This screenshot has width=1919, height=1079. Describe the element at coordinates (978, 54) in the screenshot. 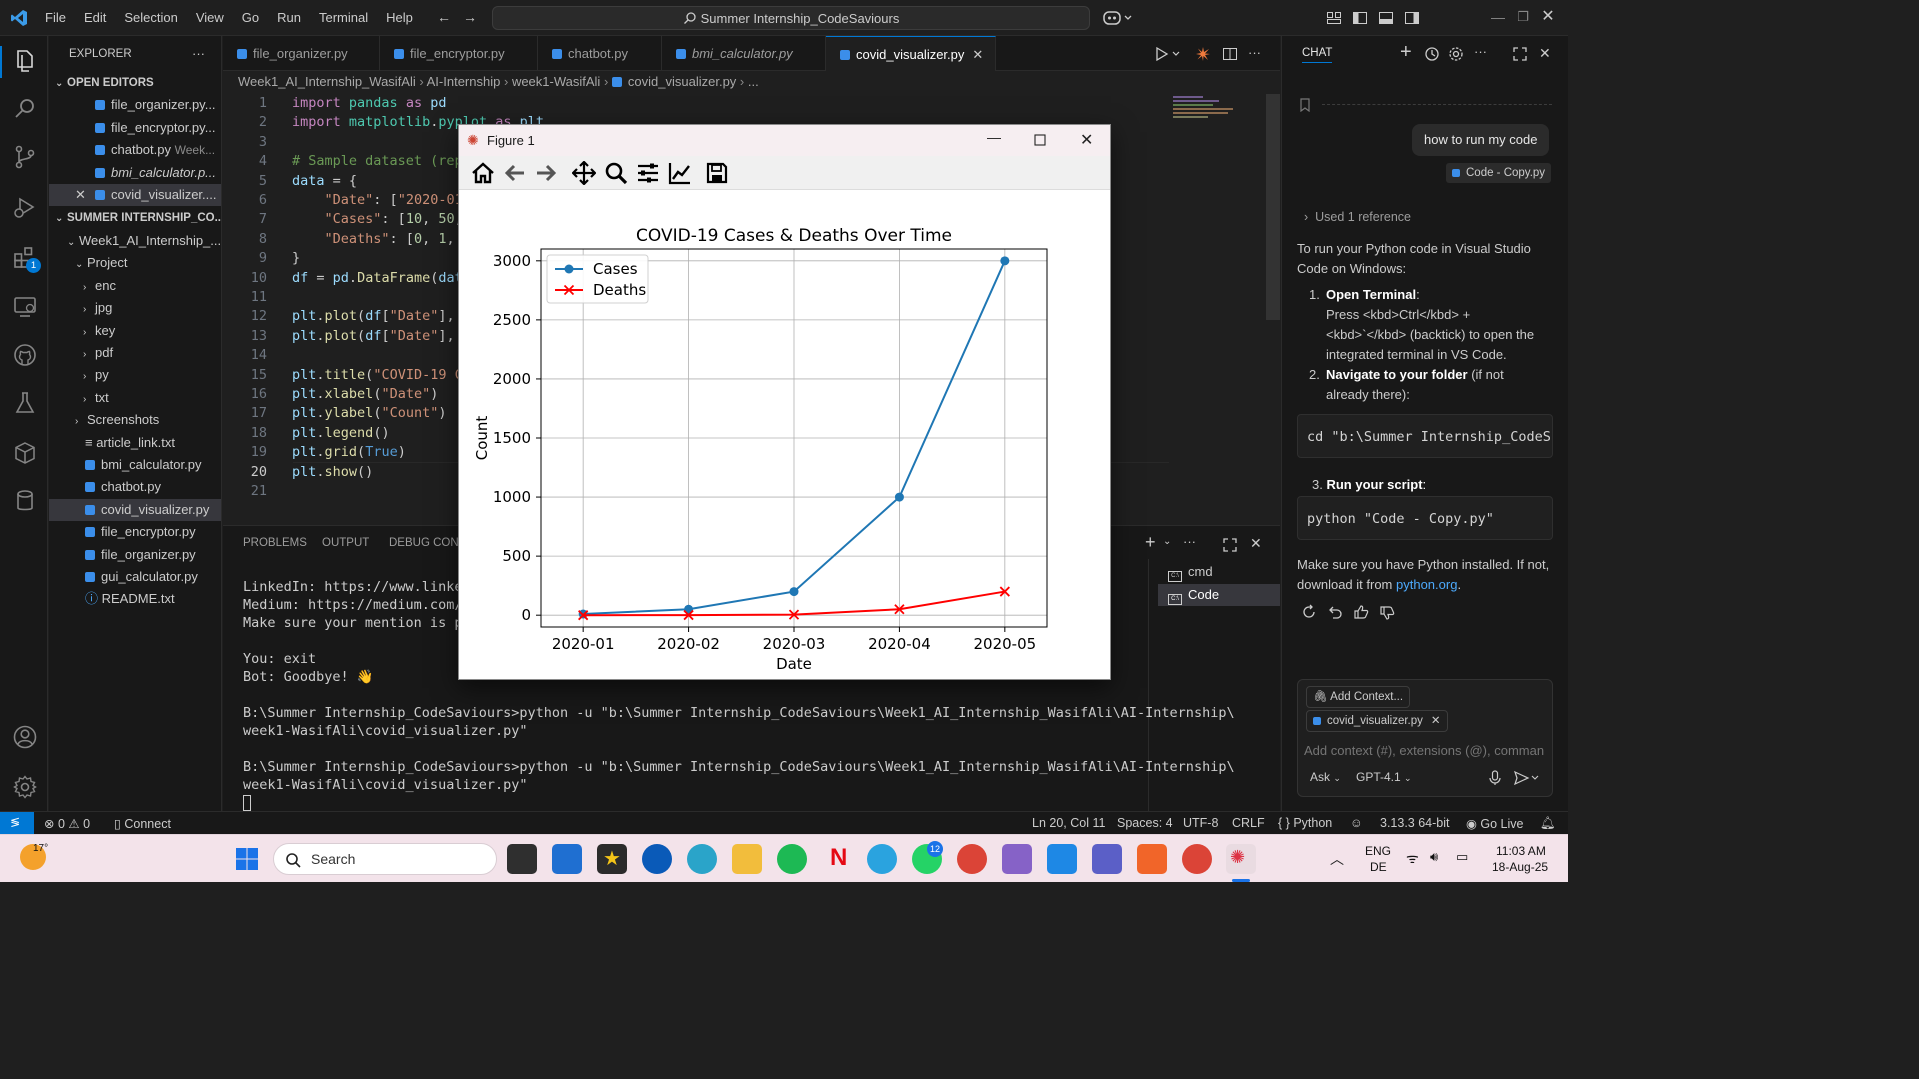

I see `close-tab-icon: ✕` at that location.